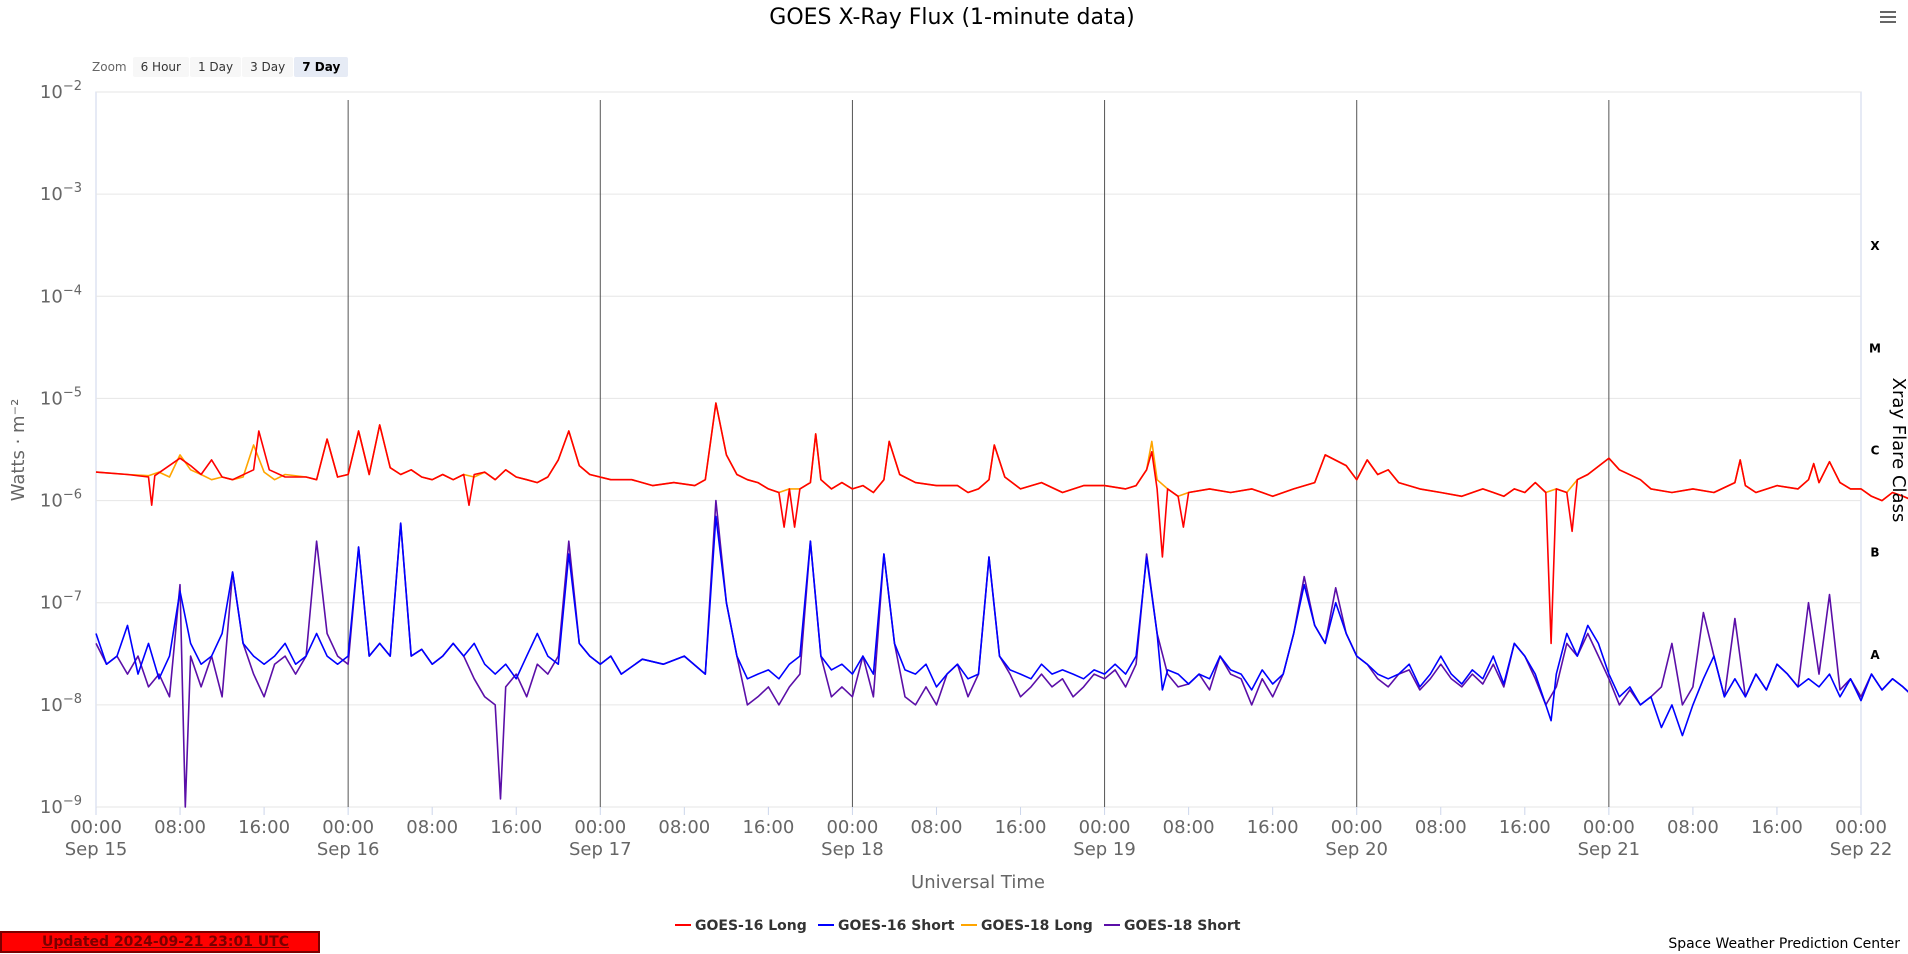 Image resolution: width=1908 pixels, height=954 pixels. I want to click on flare-class-label: C, so click(1875, 451).